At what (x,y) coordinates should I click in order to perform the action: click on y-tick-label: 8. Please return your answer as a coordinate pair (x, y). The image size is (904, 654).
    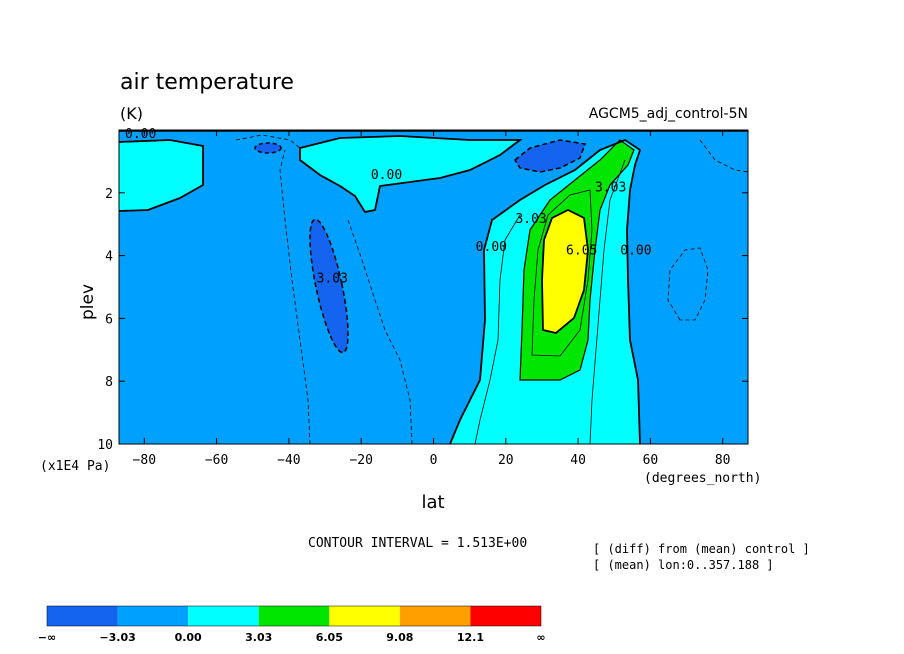
    Looking at the image, I should click on (109, 382).